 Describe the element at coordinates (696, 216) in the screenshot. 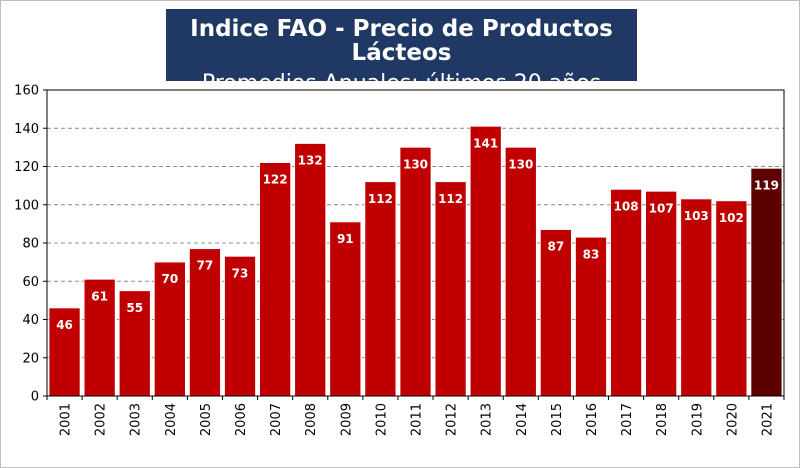

I see `data-label-2019: 103` at that location.